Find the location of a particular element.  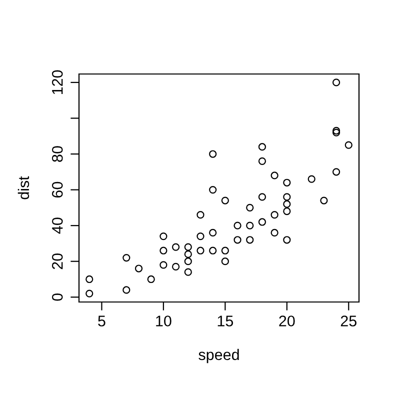

x-tick-label: 20 is located at coordinates (287, 321).